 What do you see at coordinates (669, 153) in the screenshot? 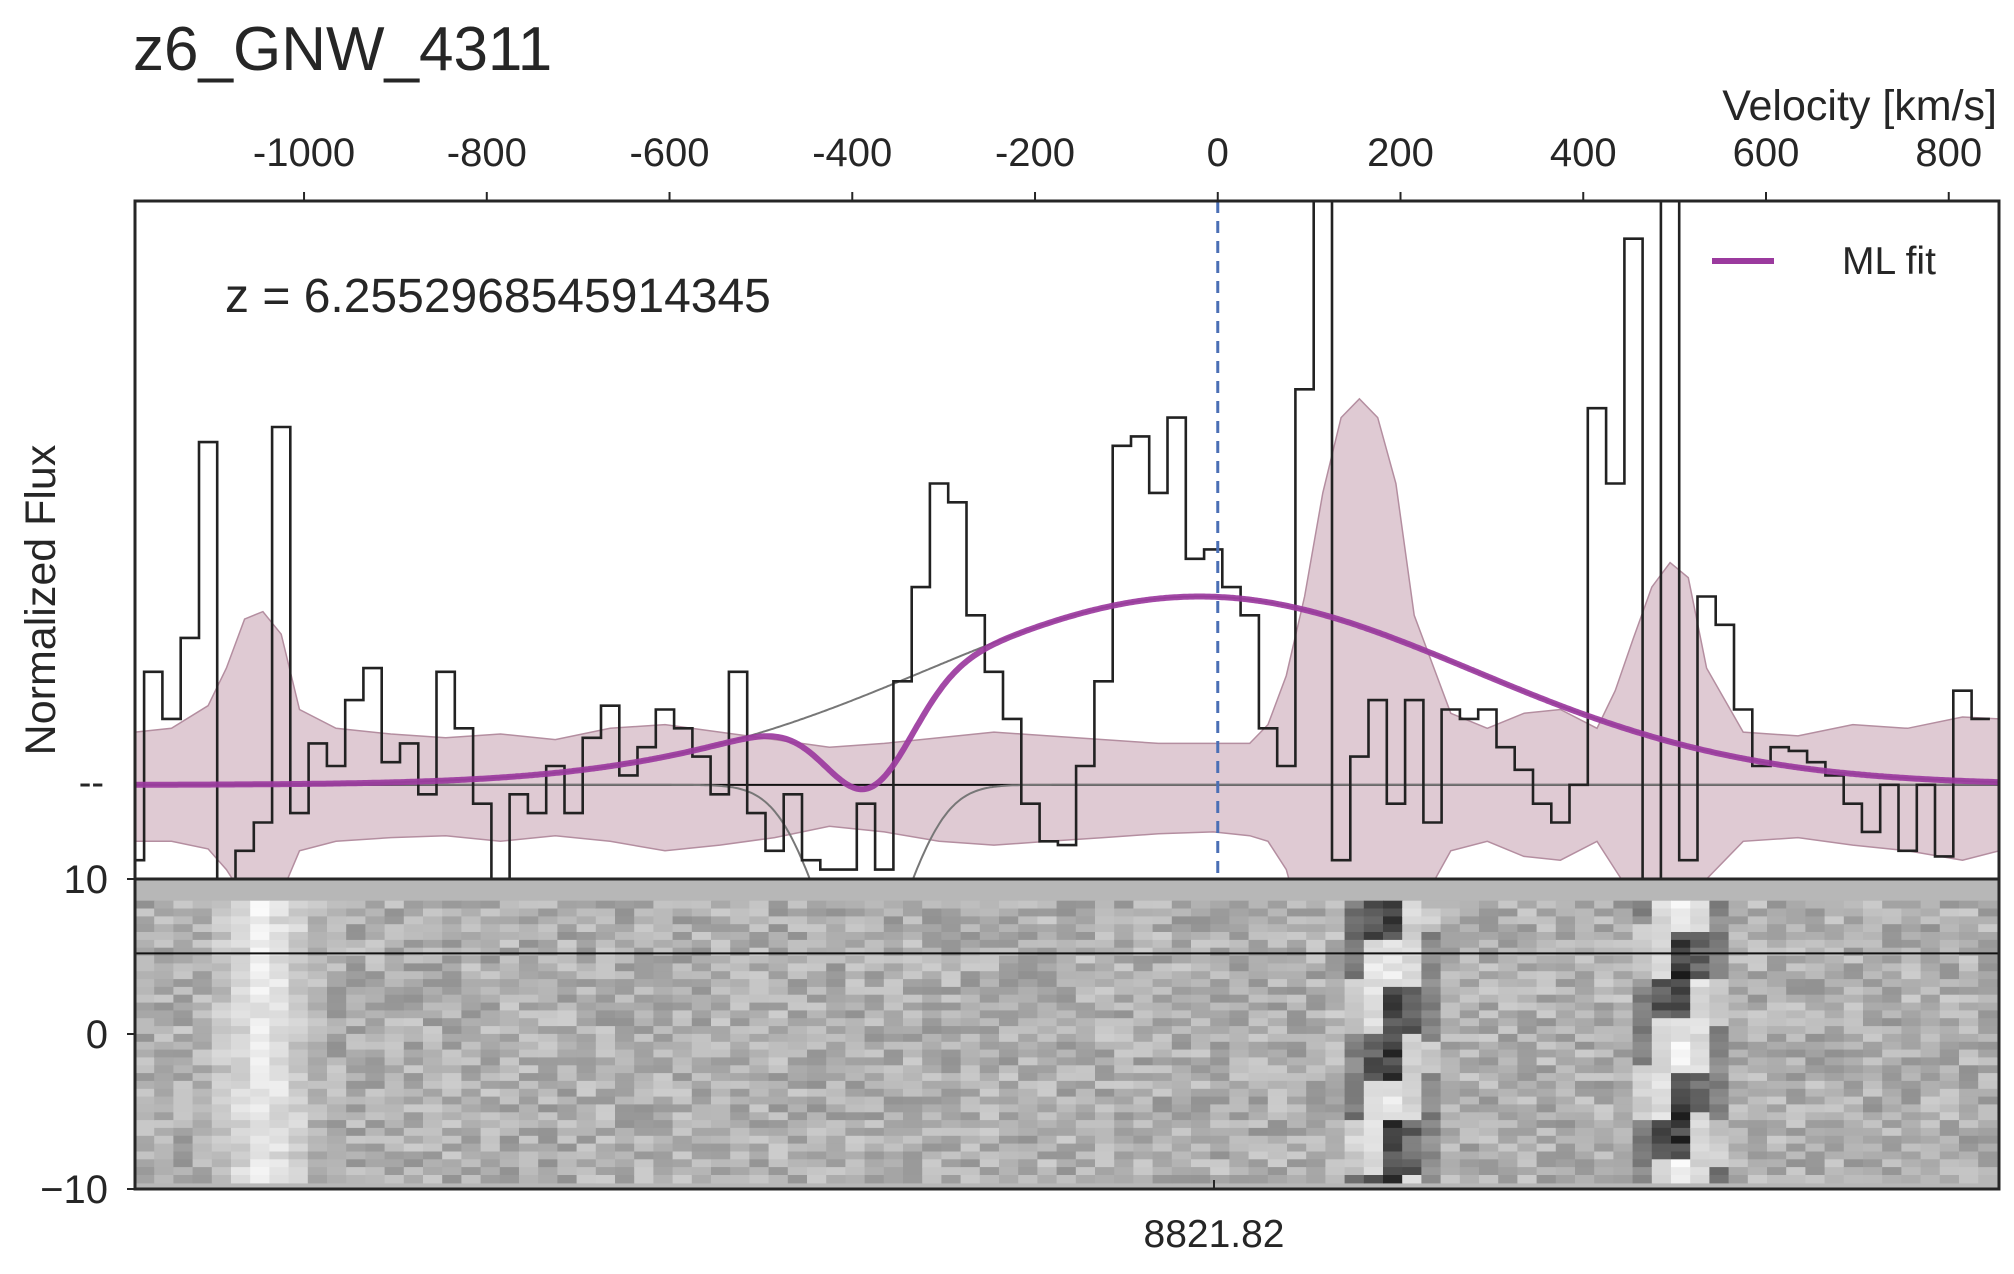
I see `velocity-tick-label: -600` at bounding box center [669, 153].